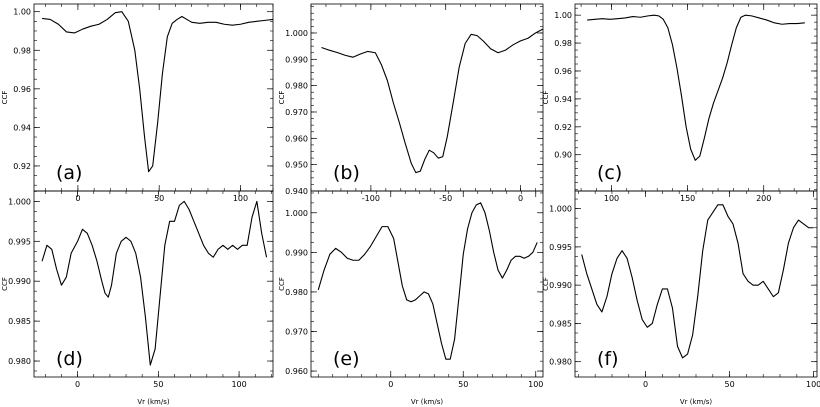  I want to click on y-tick-label: 0.950, so click(296, 165).